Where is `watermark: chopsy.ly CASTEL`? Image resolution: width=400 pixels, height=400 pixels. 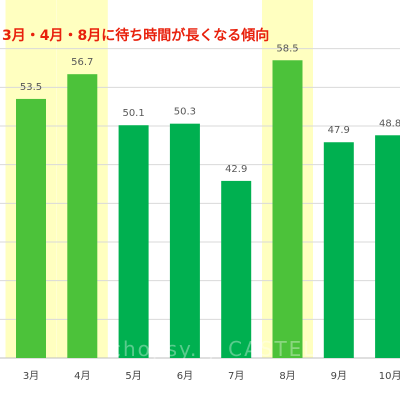
watermark: chopsy.ly CASTEL is located at coordinates (213, 349).